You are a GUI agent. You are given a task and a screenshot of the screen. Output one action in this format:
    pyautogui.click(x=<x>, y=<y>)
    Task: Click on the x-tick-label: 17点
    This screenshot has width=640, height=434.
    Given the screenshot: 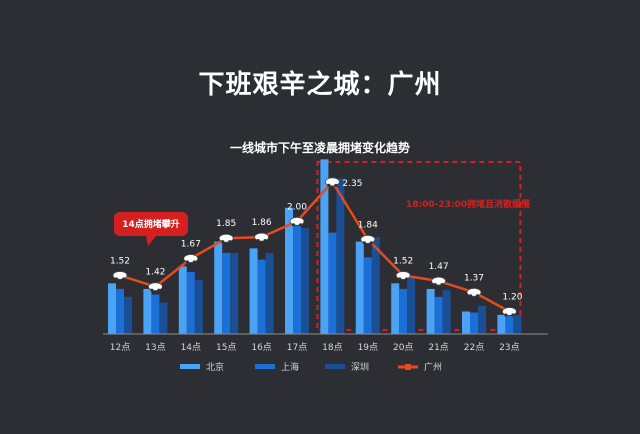 What is the action you would take?
    pyautogui.click(x=297, y=347)
    